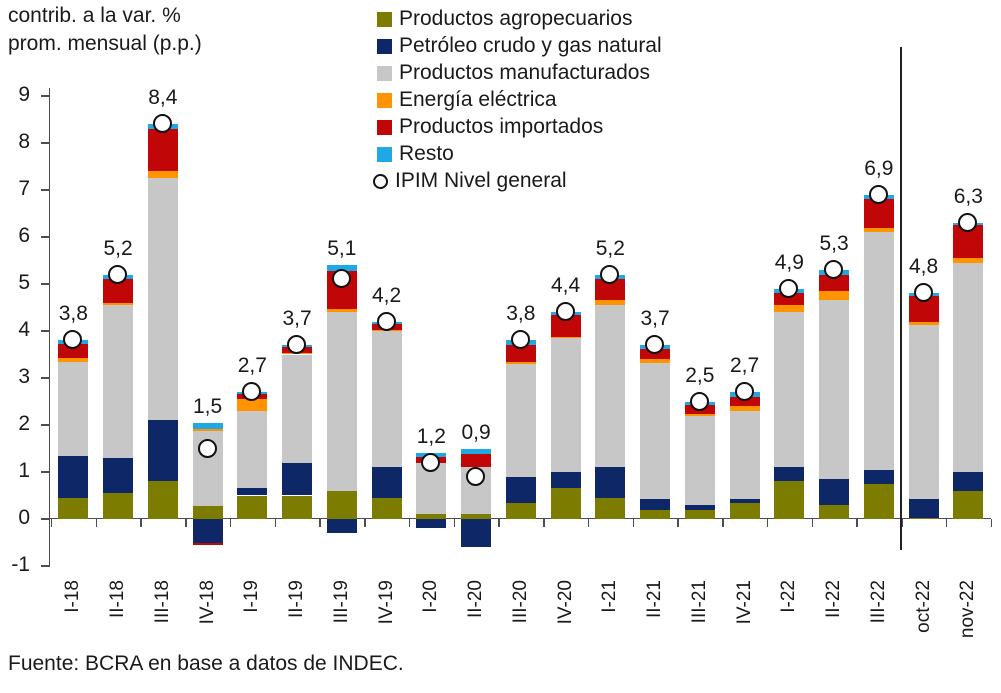  Describe the element at coordinates (519, 46) in the screenshot. I see `legend-item-petroleo-gas: Petróleo crudo y gas natural` at that location.